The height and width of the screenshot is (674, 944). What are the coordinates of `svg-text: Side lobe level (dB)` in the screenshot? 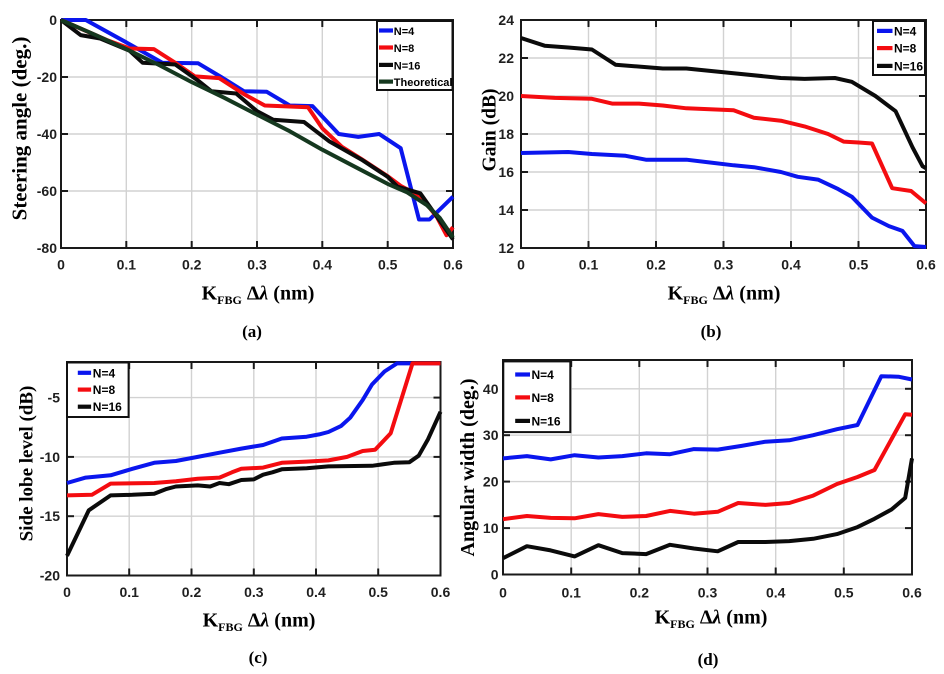 It's located at (27, 464).